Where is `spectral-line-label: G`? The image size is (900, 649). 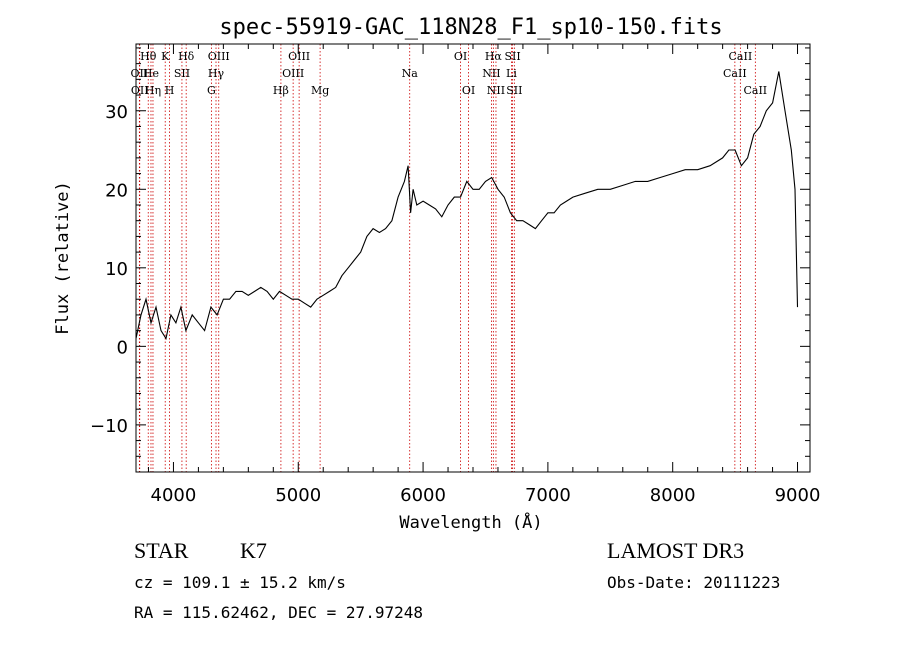 spectral-line-label: G is located at coordinates (211, 90).